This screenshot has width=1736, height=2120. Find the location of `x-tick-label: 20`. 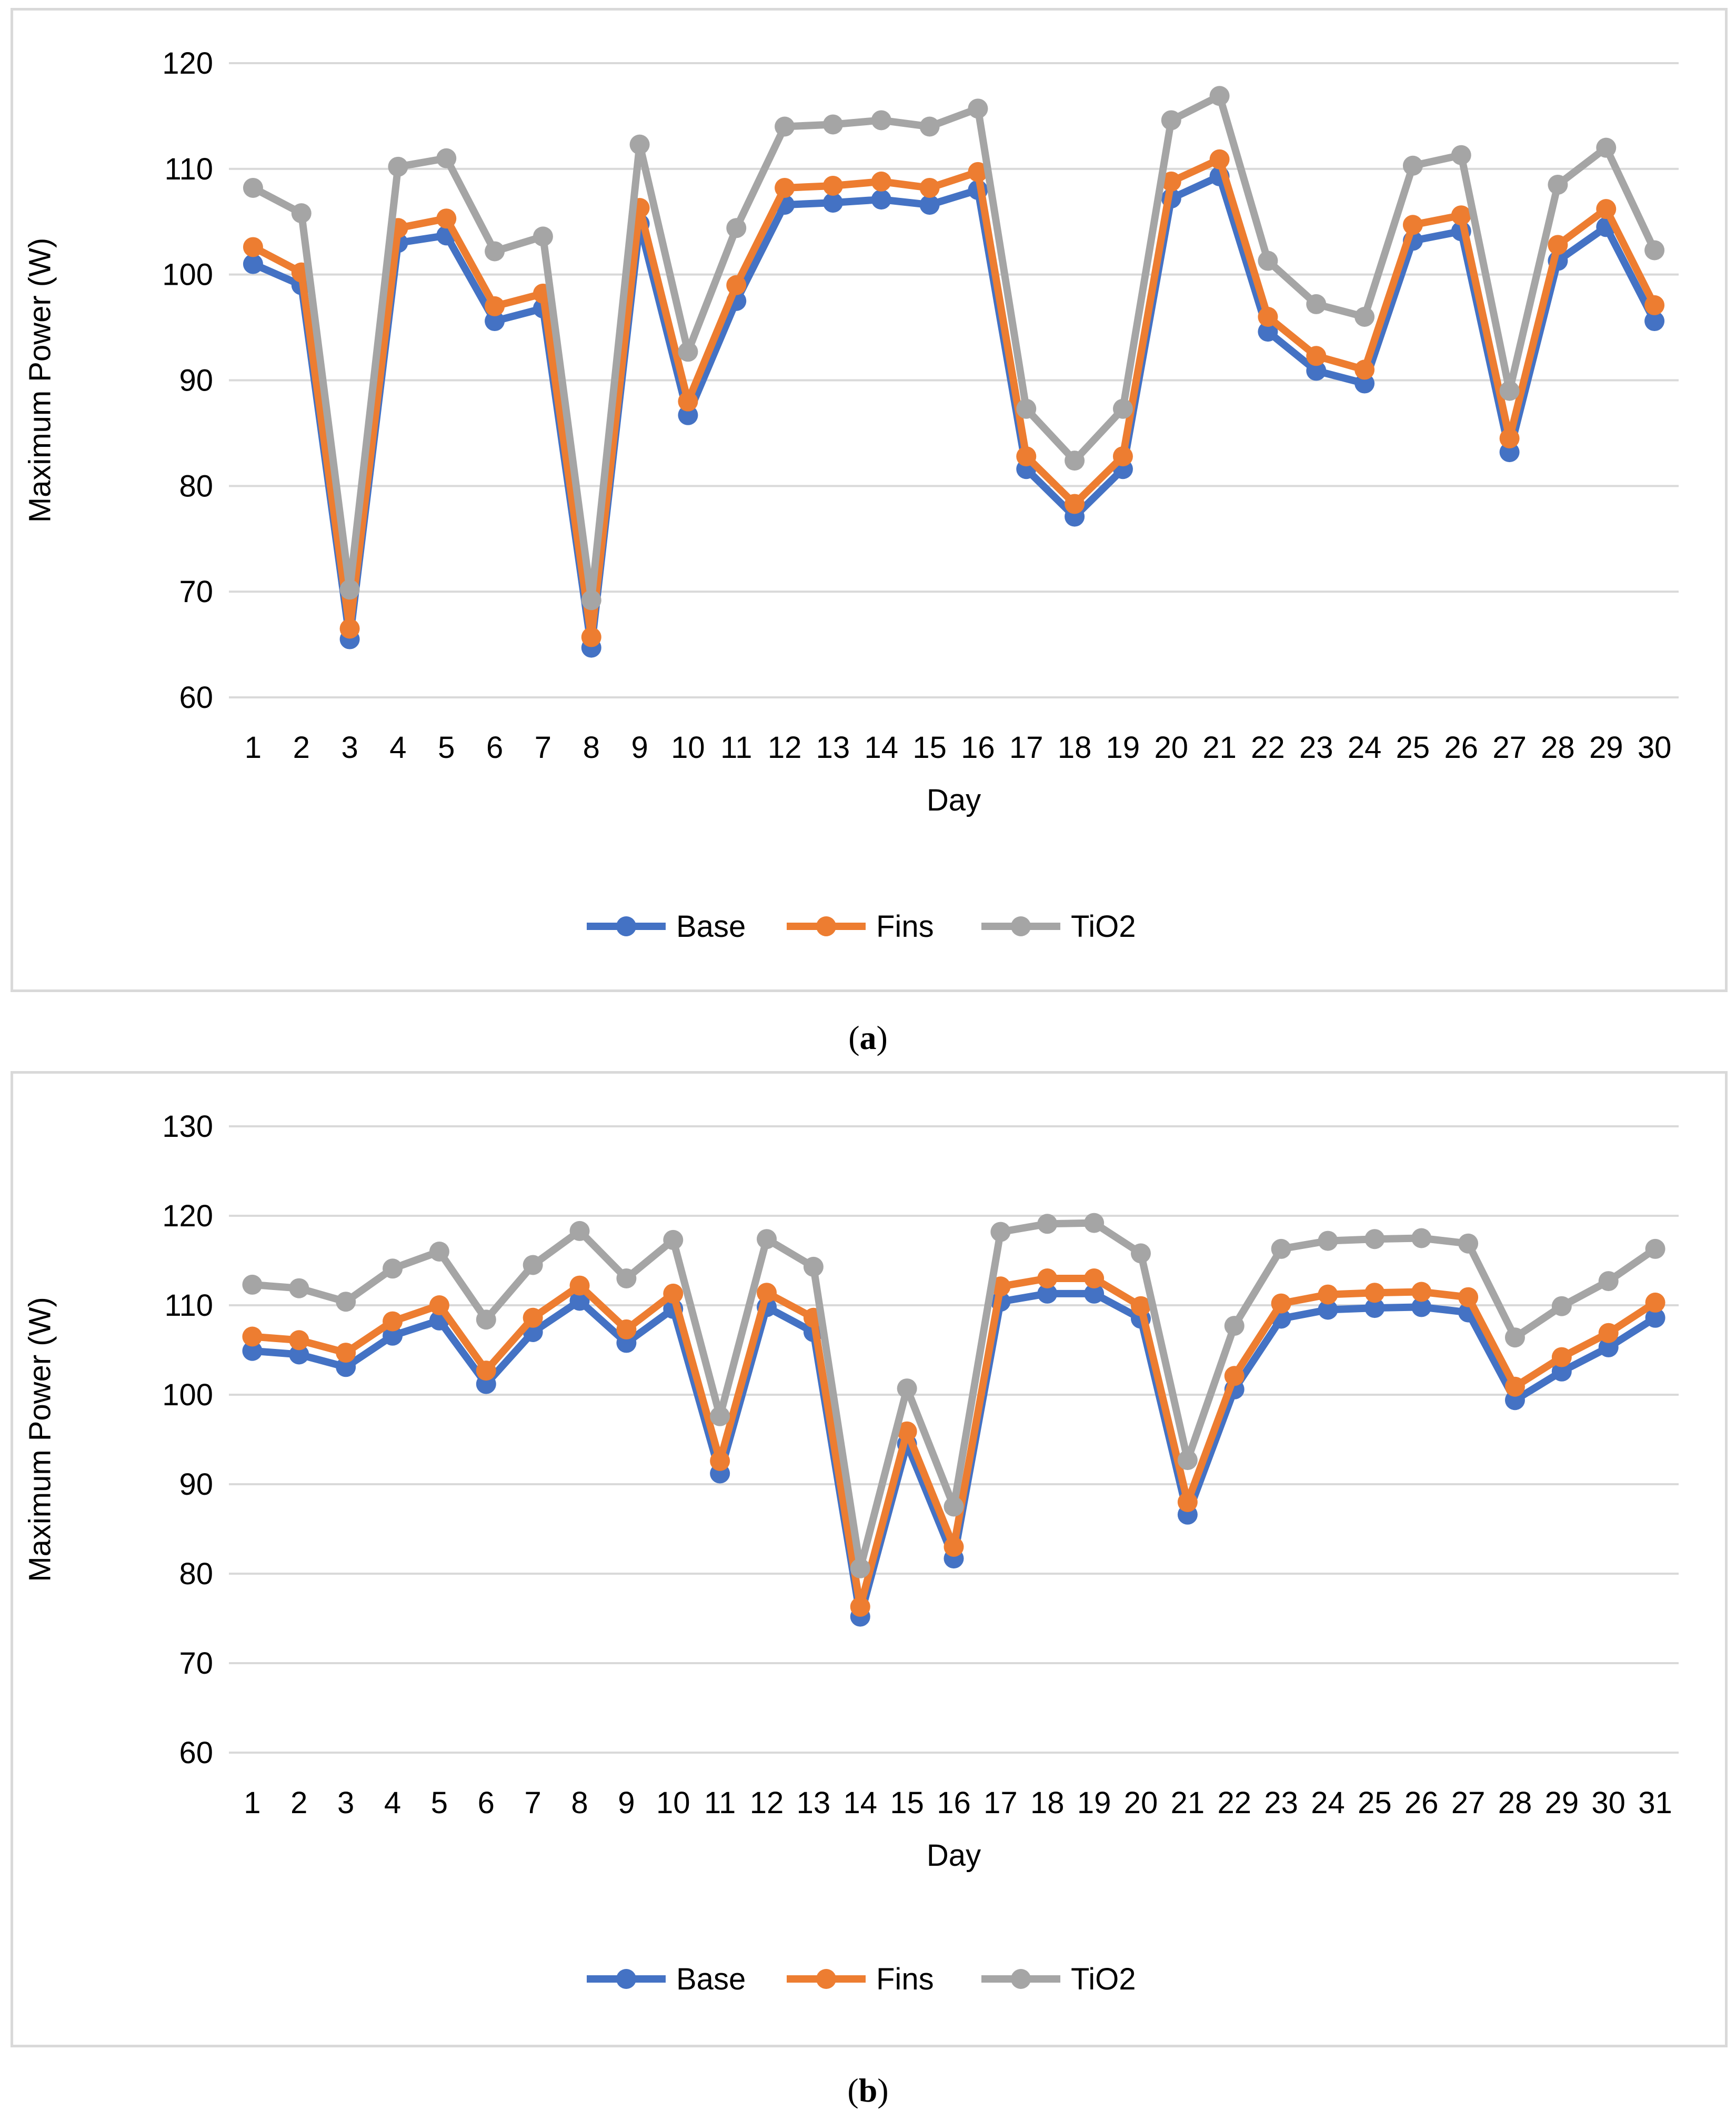

x-tick-label: 20 is located at coordinates (1141, 1803).